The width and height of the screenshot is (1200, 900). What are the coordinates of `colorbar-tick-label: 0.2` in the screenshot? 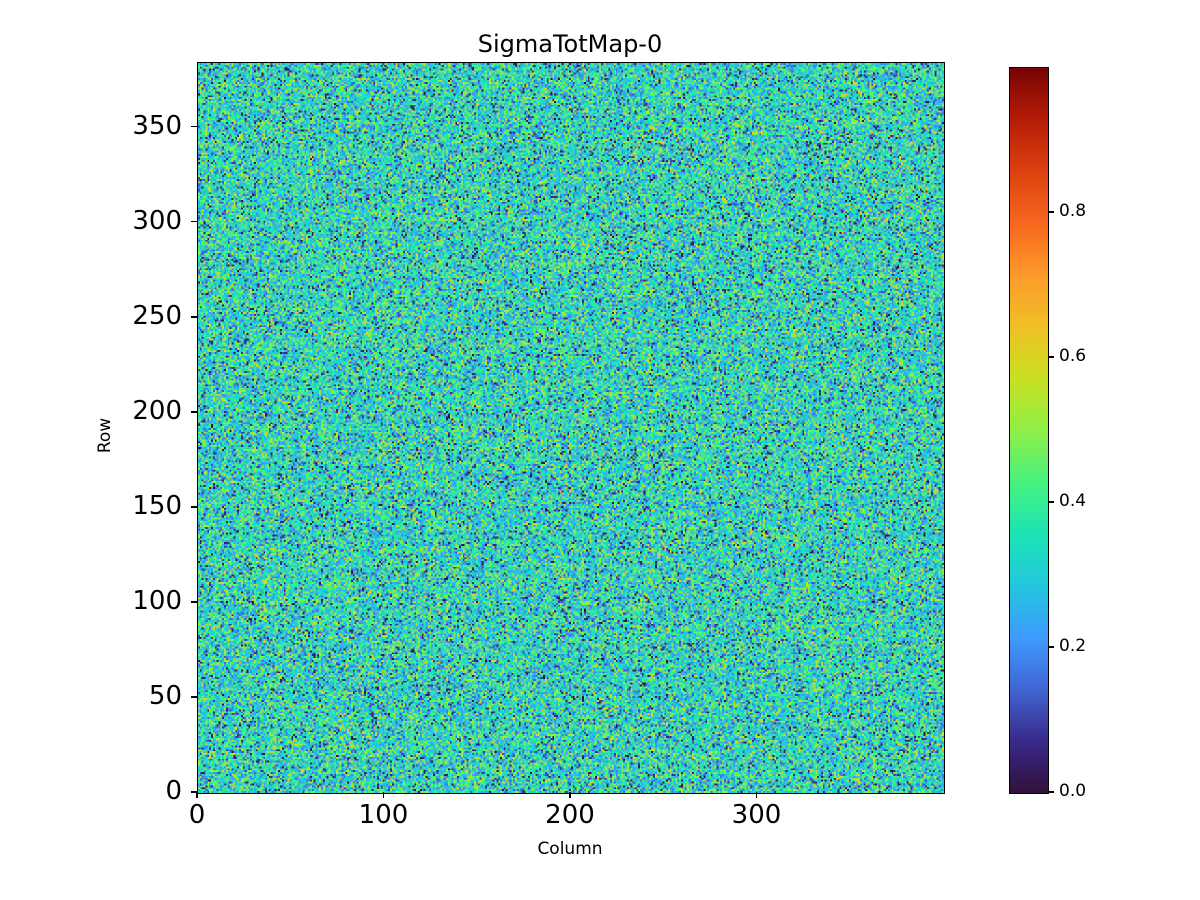 It's located at (1073, 646).